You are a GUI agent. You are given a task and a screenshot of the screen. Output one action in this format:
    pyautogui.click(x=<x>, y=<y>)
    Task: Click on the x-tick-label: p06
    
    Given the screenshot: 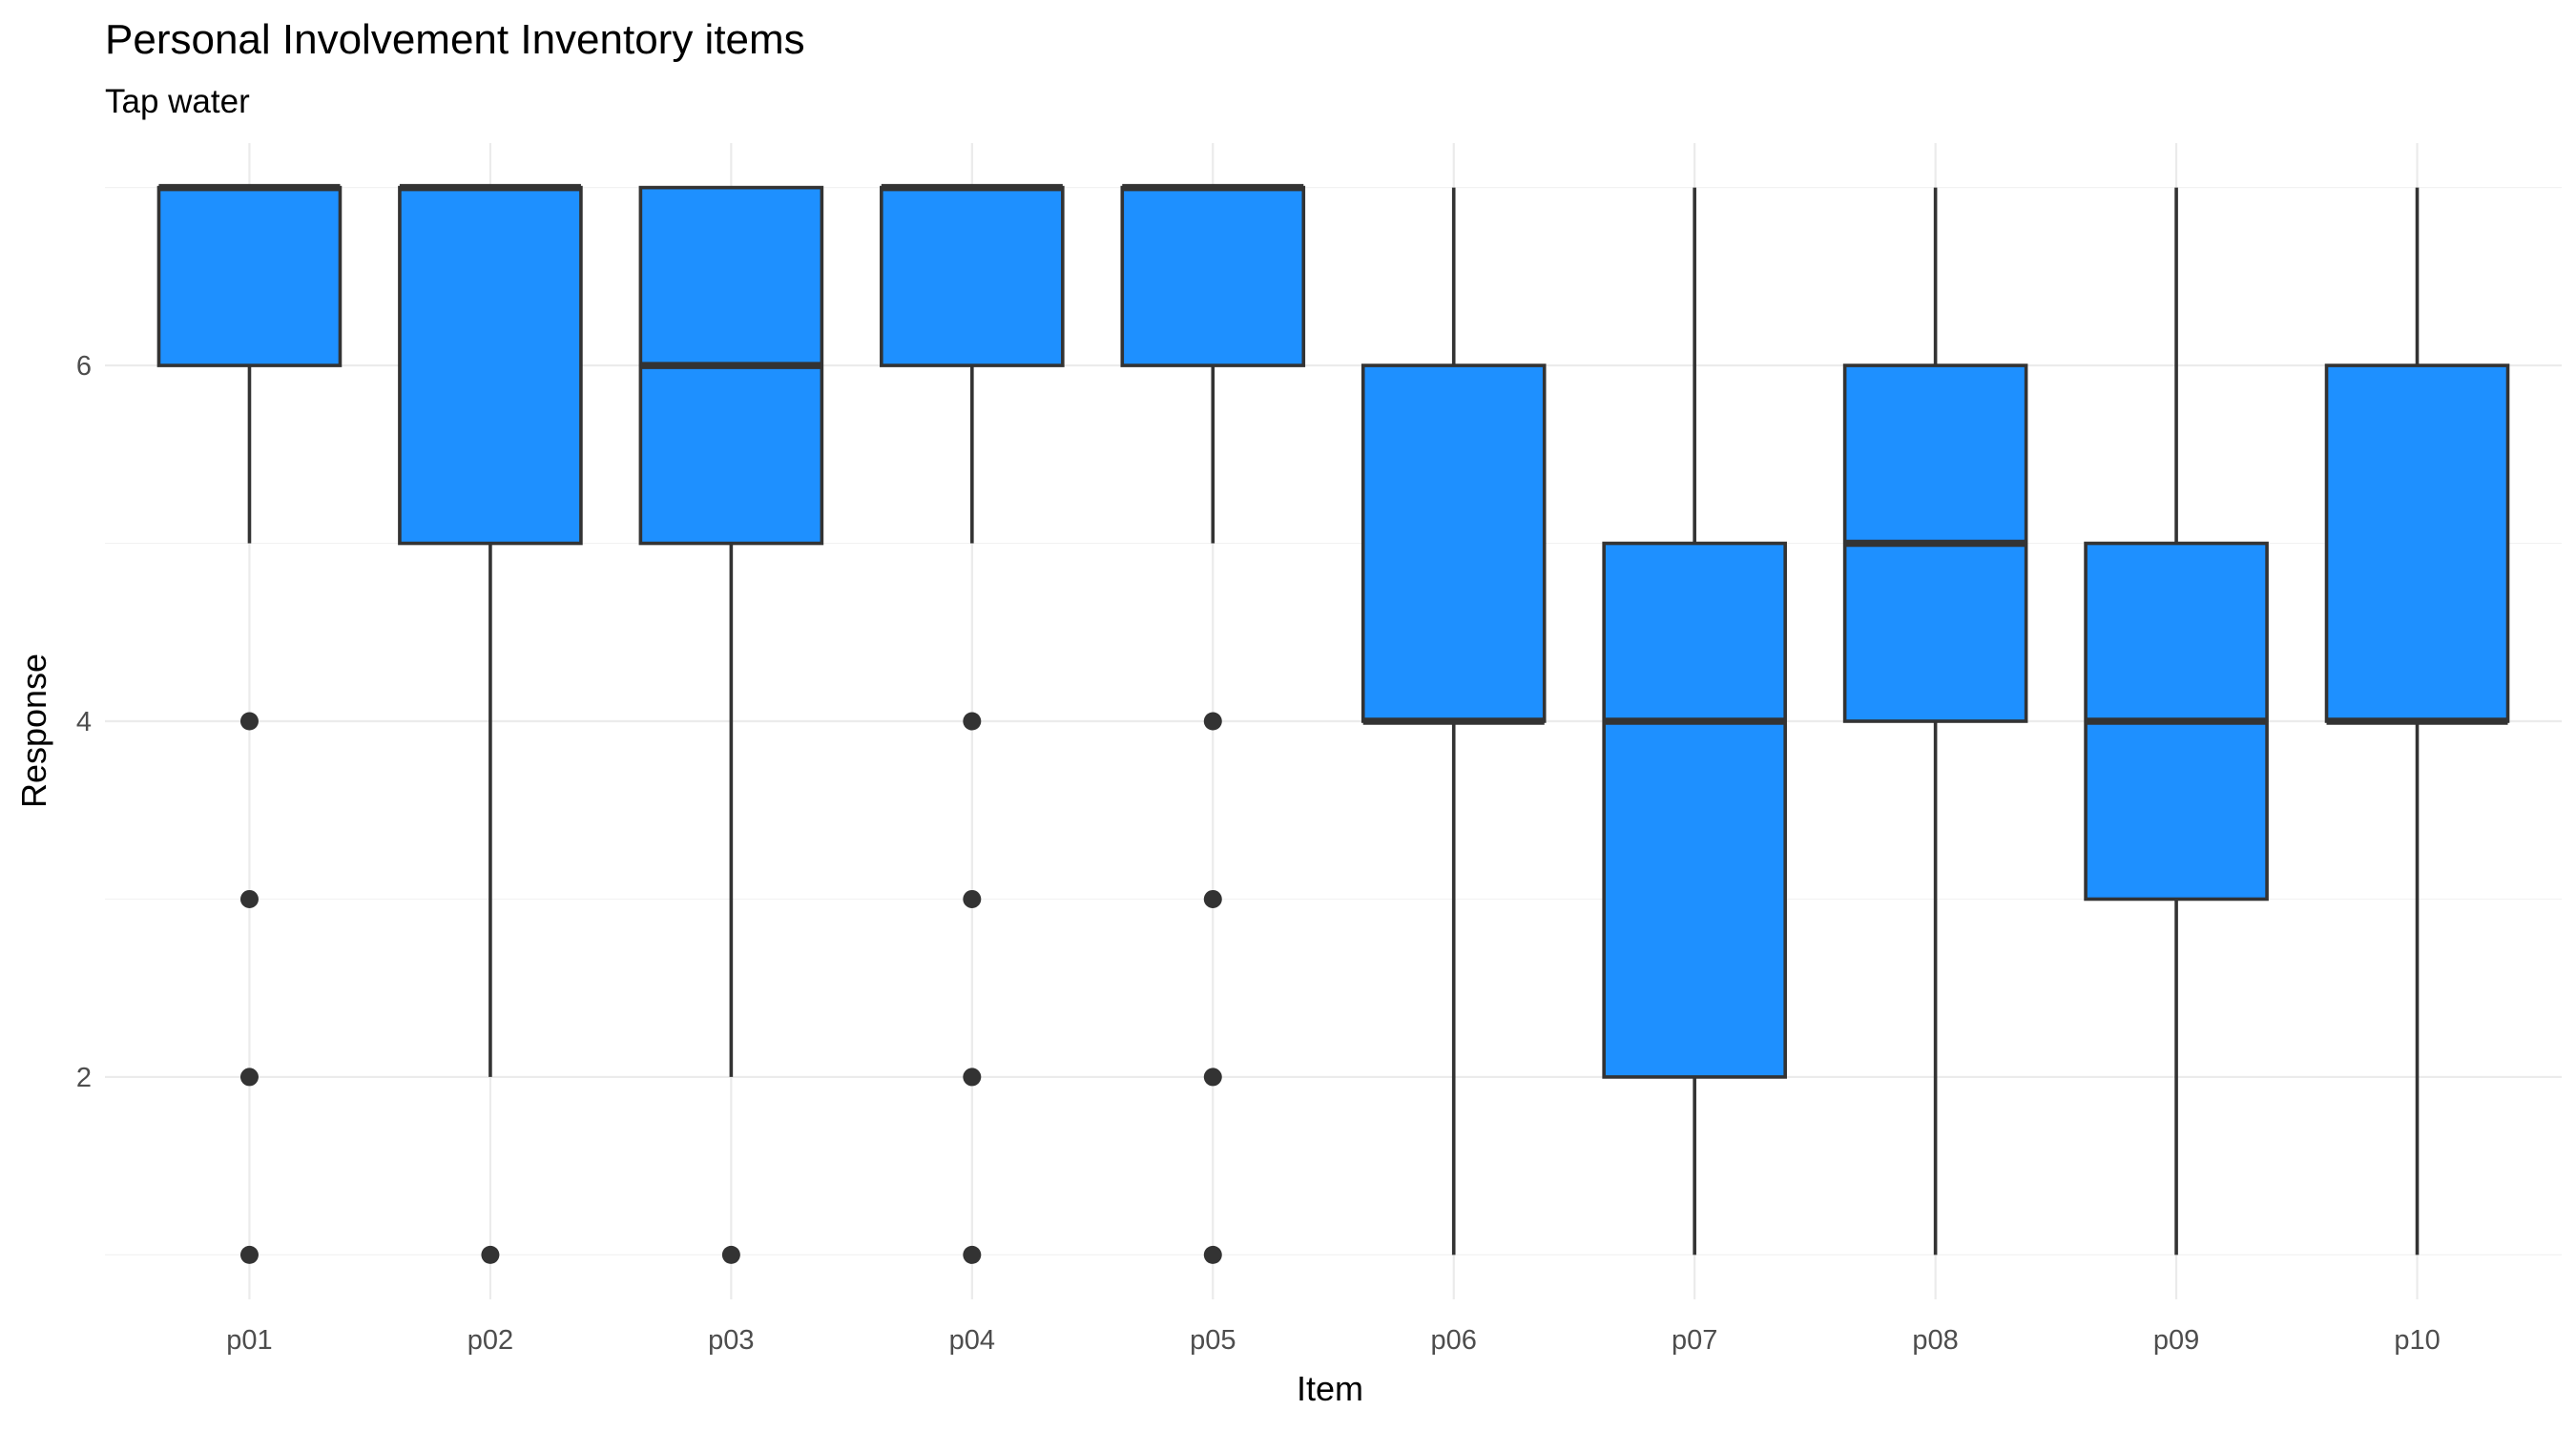 What is the action you would take?
    pyautogui.click(x=1454, y=1340)
    